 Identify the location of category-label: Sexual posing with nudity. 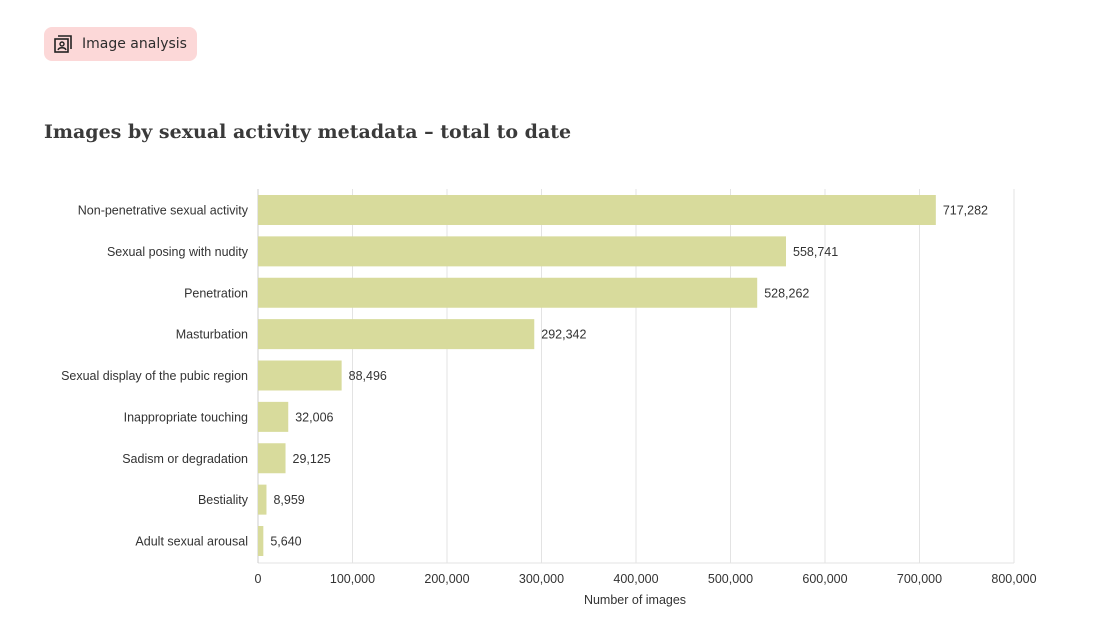
(178, 252).